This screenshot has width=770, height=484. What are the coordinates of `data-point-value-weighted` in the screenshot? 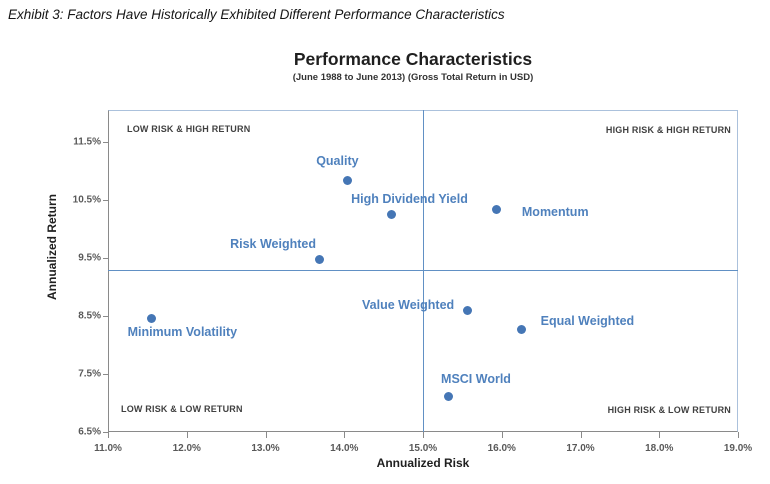 It's located at (467, 310).